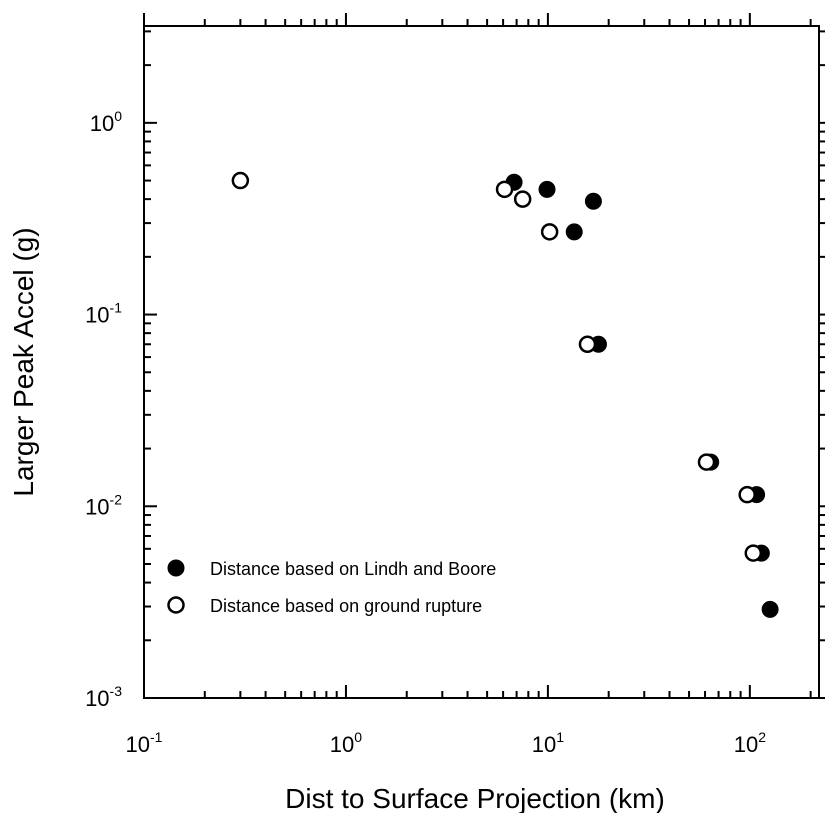 The width and height of the screenshot is (825, 813). I want to click on x-tick-label: 10⁻¹, so click(144, 743).